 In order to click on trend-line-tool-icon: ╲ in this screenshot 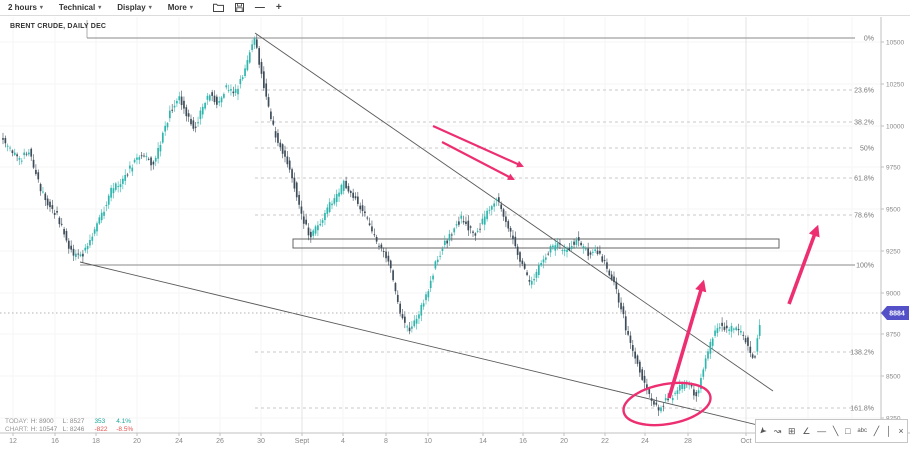, I will do `click(835, 431)`.